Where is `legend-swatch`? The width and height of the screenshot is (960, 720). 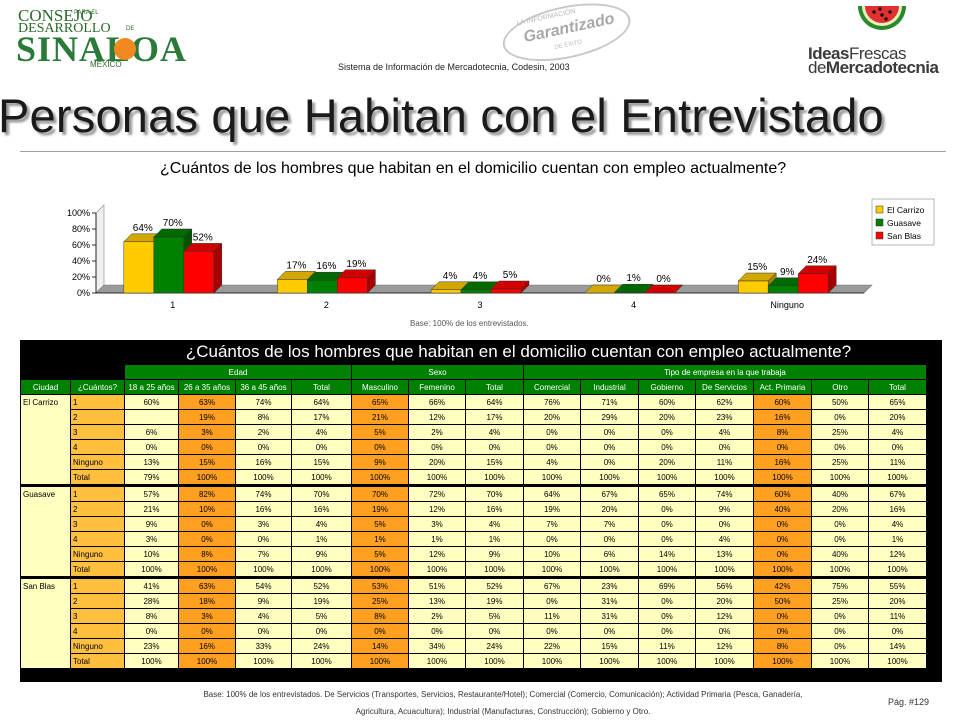 legend-swatch is located at coordinates (879, 222).